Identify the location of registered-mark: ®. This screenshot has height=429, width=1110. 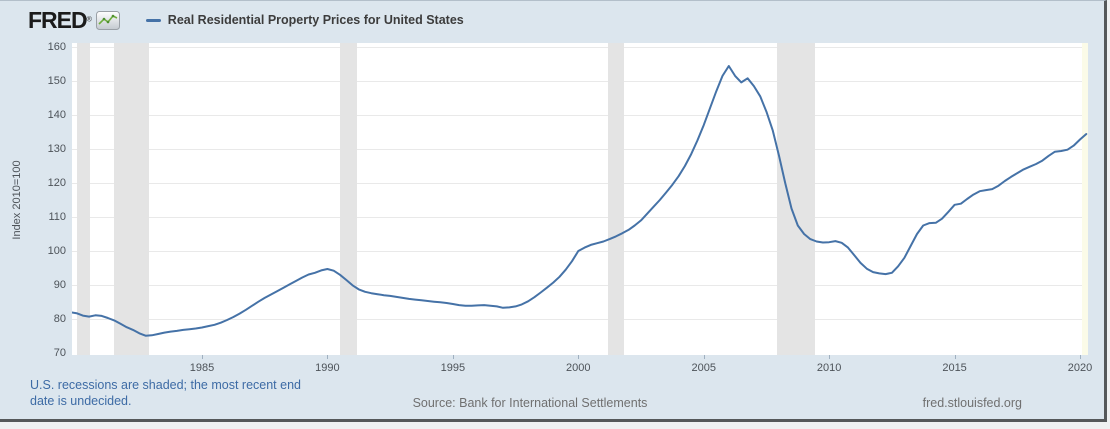
(89, 20).